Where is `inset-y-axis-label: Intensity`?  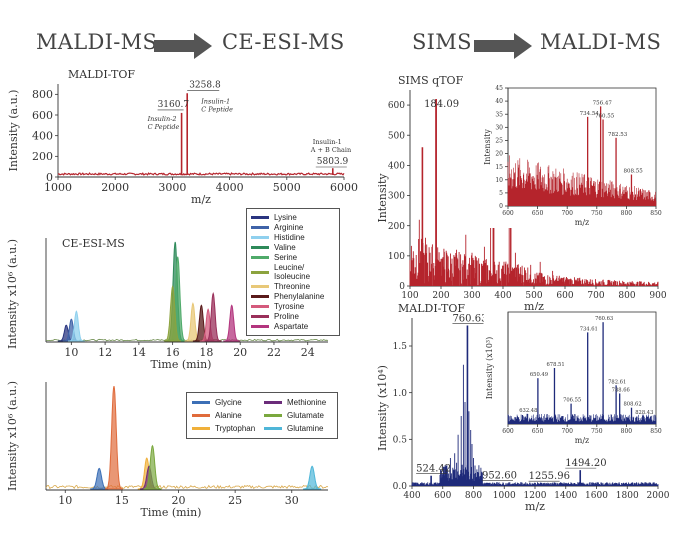 inset-y-axis-label: Intensity is located at coordinates (487, 147).